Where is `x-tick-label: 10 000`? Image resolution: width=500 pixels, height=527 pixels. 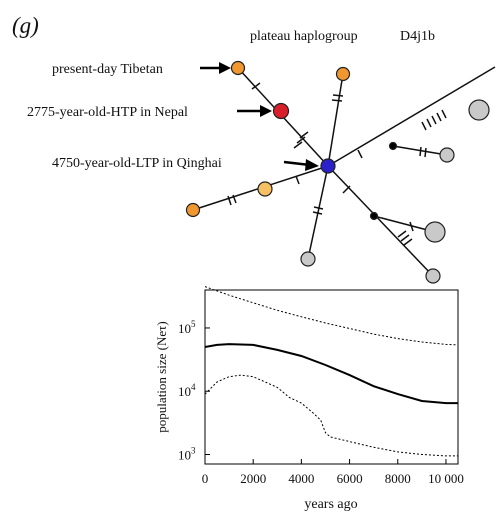
x-tick-label: 10 000 is located at coordinates (446, 478).